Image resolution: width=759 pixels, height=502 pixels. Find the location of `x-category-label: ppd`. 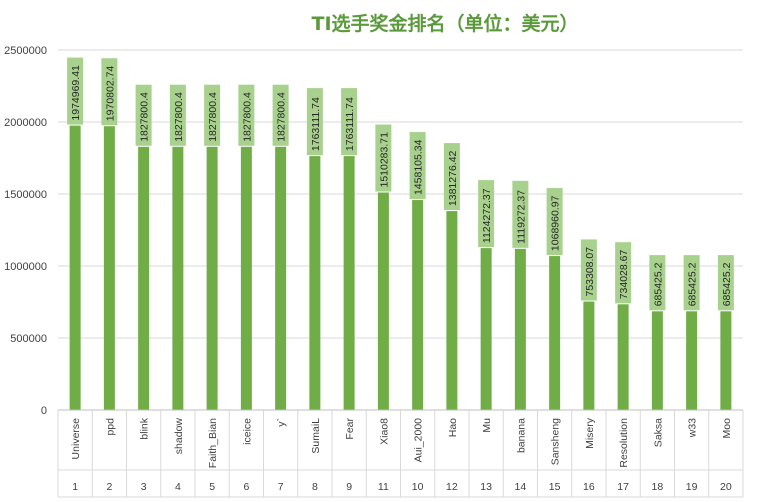

x-category-label: ppd is located at coordinates (110, 427).